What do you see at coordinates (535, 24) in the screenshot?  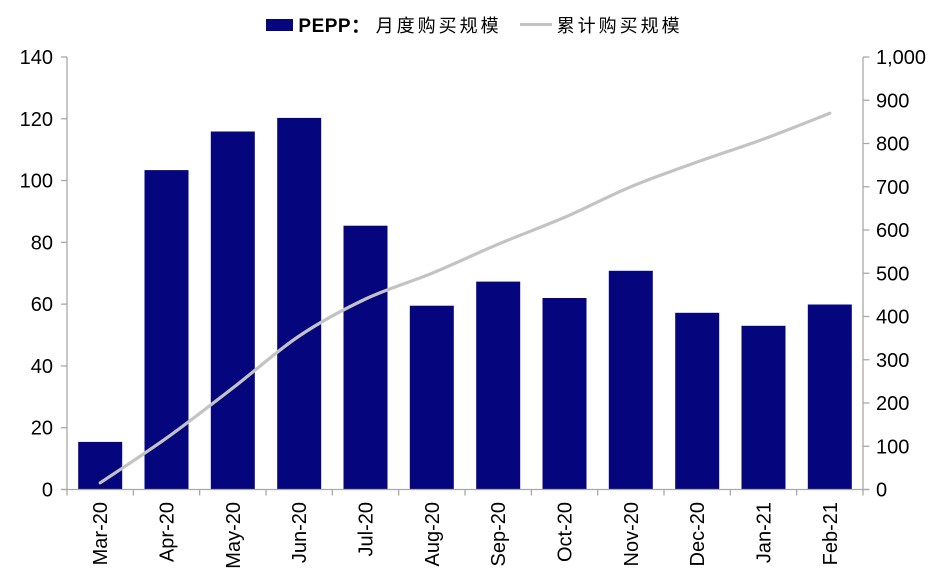 I see `line-series-swatch-icon` at bounding box center [535, 24].